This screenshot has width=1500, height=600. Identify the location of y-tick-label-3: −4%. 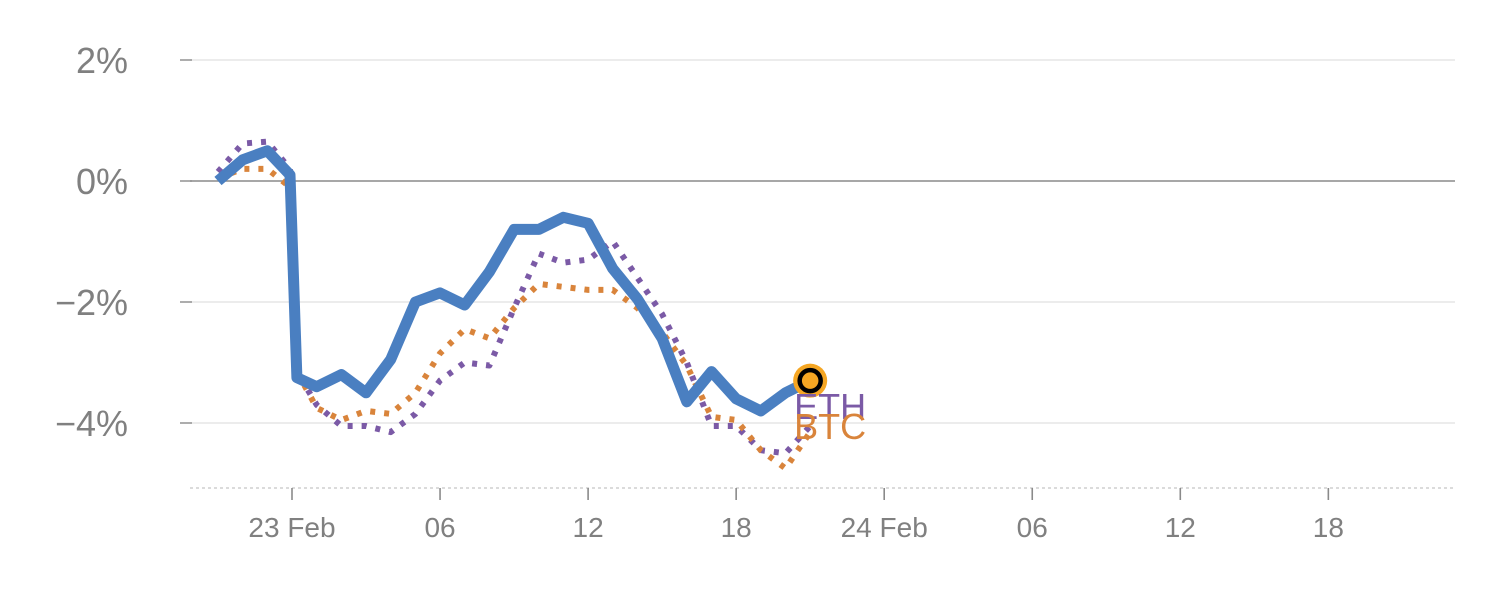
(91, 423).